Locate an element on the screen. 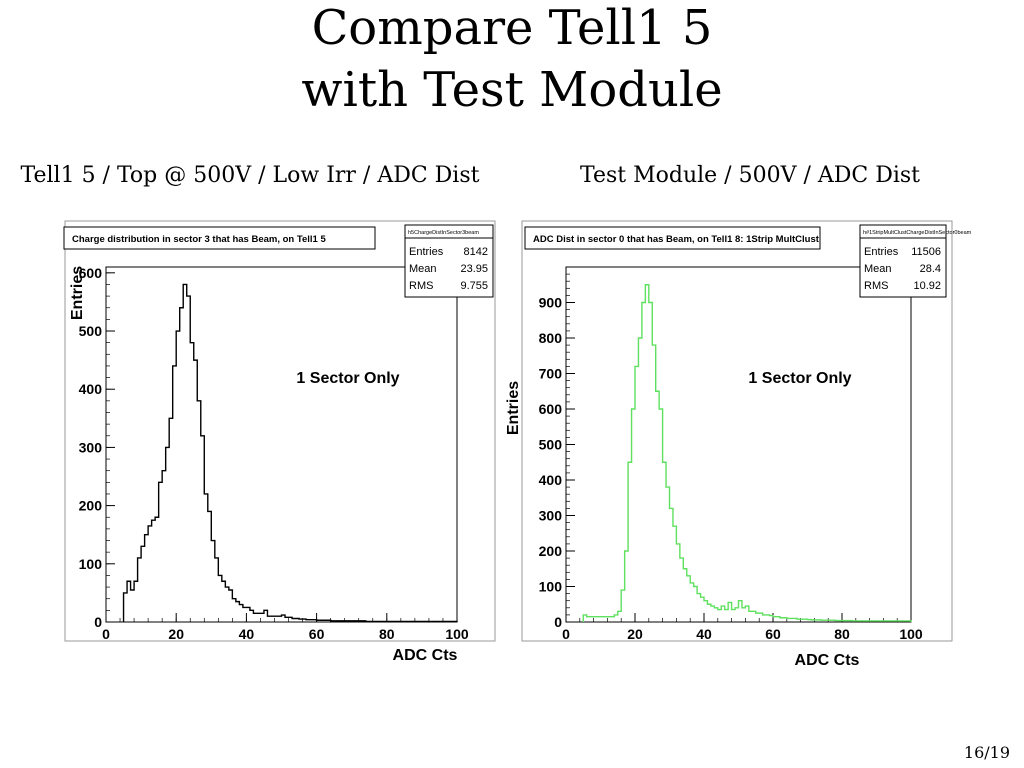 This screenshot has width=1024, height=768. stats-value: 10.92 is located at coordinates (927, 286).